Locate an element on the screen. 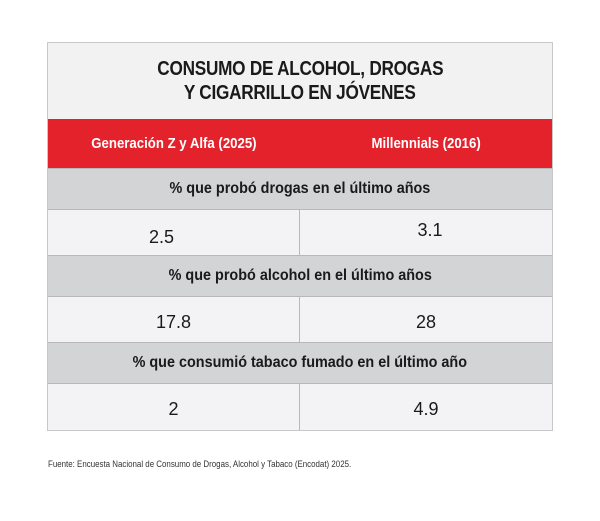 The height and width of the screenshot is (521, 600). value-drugs-millennials: 3.1 is located at coordinates (430, 230).